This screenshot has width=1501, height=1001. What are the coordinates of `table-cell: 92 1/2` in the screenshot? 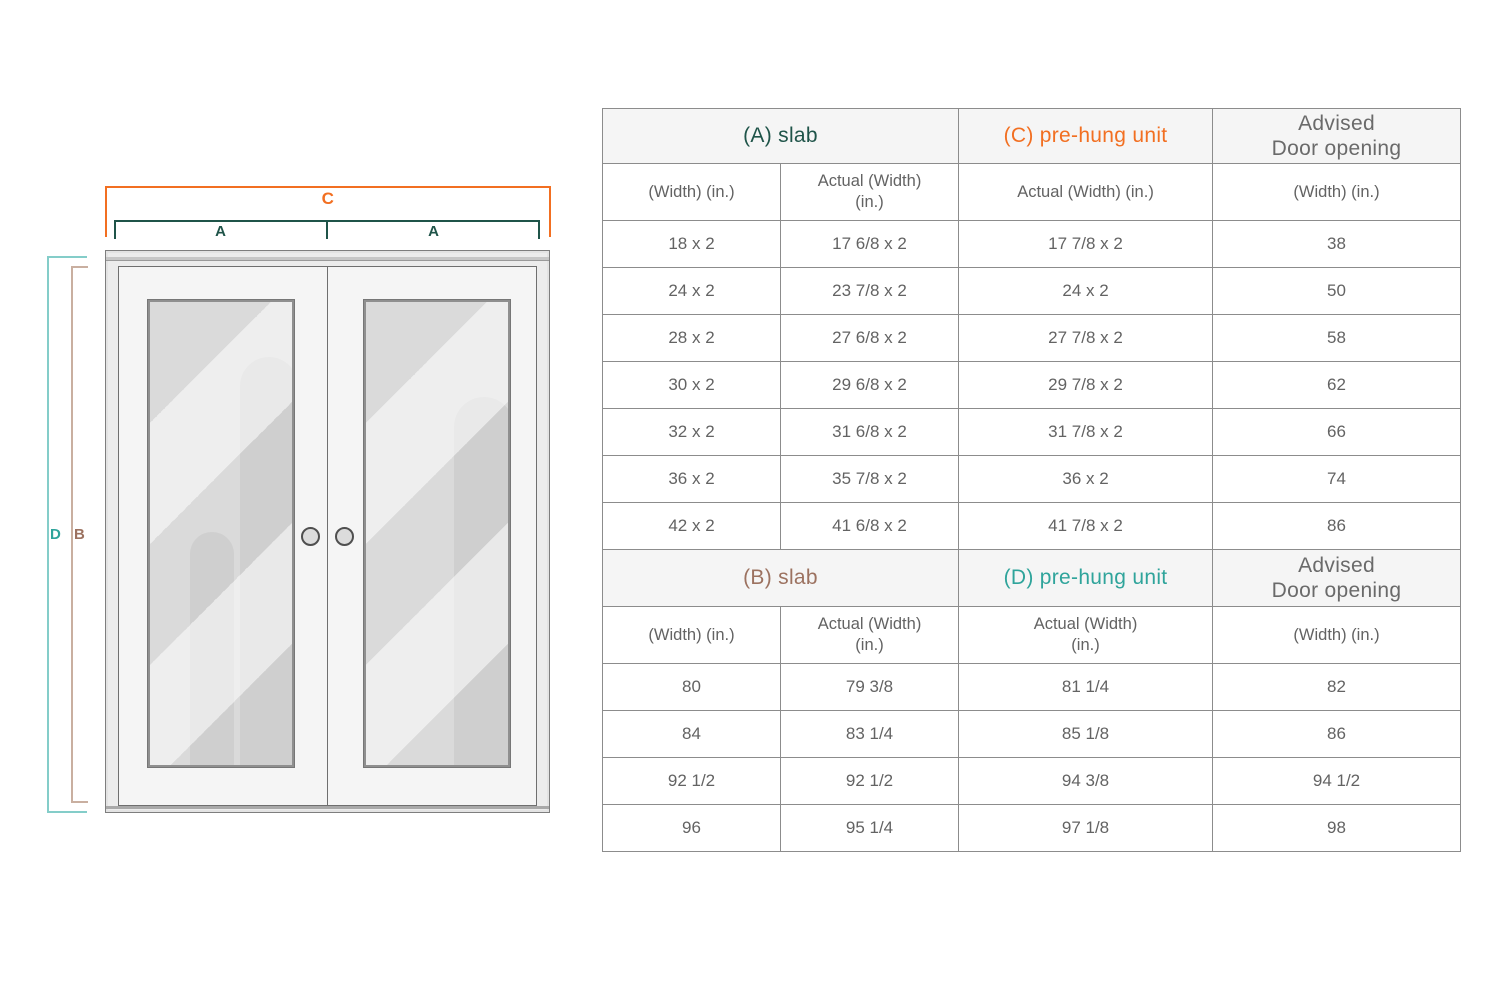 It's located at (869, 781).